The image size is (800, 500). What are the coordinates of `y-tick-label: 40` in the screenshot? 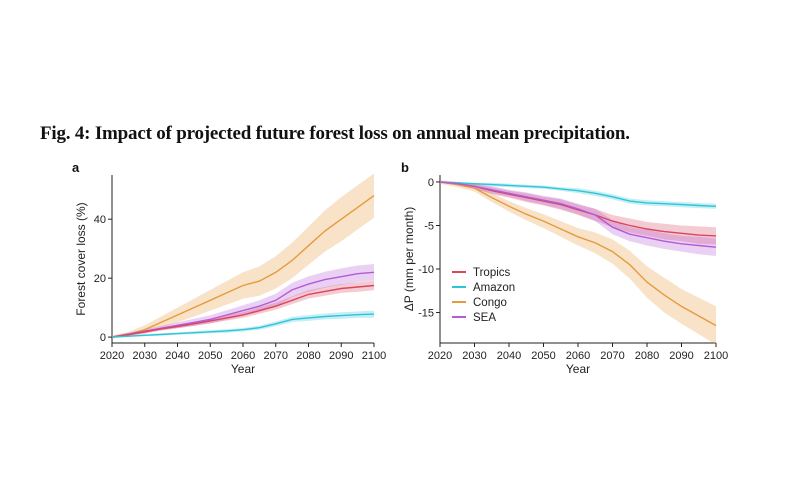 It's located at (100, 220).